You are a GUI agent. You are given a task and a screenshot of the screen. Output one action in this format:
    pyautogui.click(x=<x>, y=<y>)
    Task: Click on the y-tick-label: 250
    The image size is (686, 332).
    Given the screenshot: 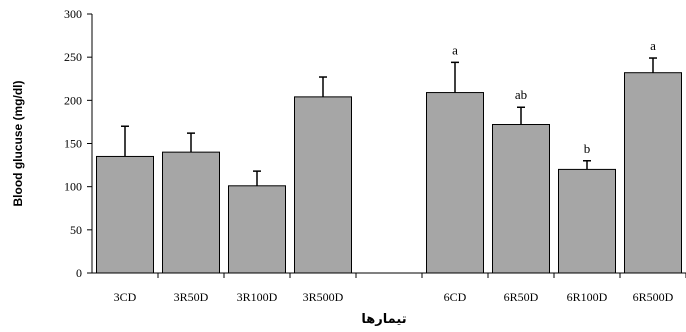 What is the action you would take?
    pyautogui.click(x=73, y=57)
    